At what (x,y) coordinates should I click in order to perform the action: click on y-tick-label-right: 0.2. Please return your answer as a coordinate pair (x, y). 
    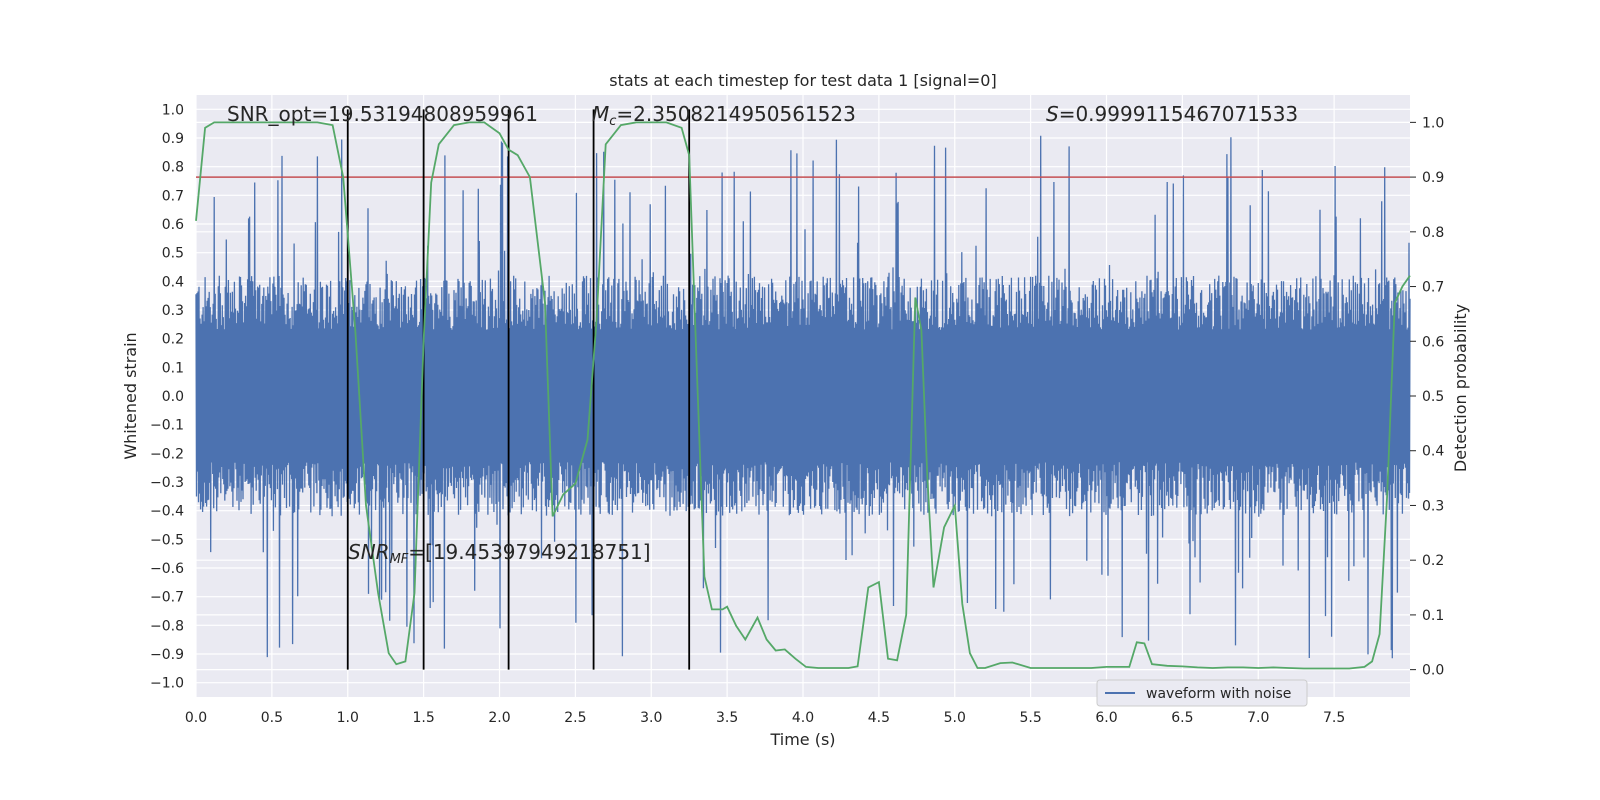
    Looking at the image, I should click on (1433, 561).